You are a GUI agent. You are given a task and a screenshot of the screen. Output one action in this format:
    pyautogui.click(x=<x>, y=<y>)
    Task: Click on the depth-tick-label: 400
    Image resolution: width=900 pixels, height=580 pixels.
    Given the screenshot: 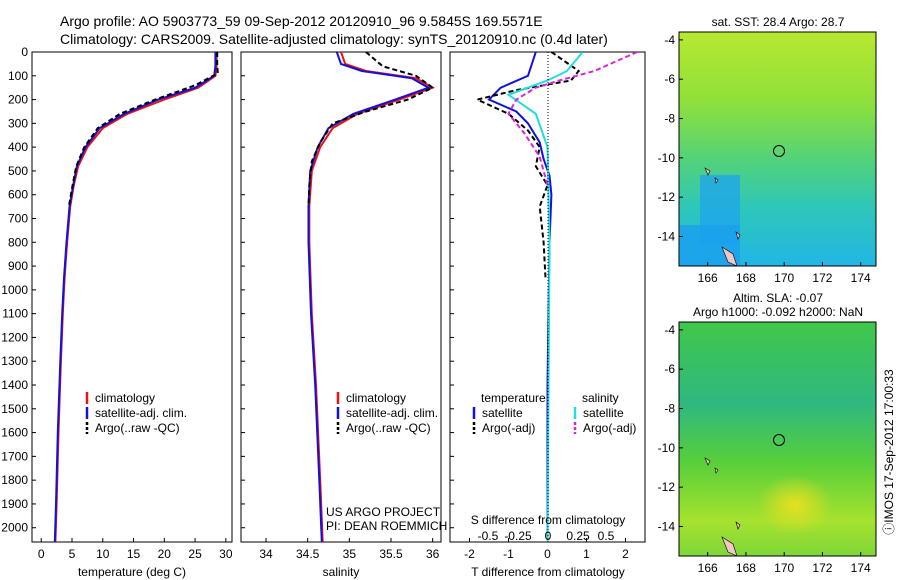 What is the action you would take?
    pyautogui.click(x=18, y=147)
    